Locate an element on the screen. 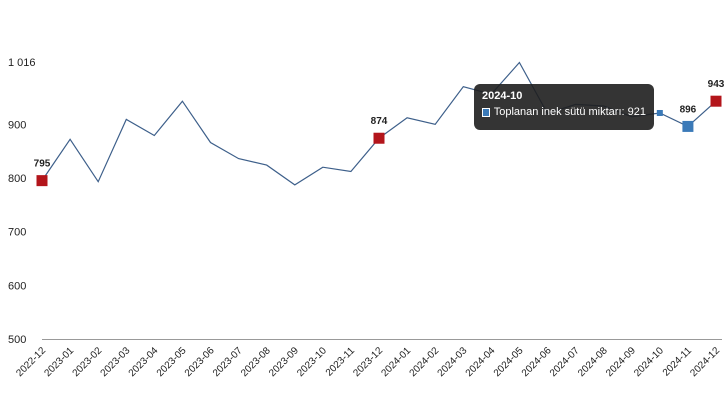 The image size is (728, 410). y-tick-label: 500 is located at coordinates (17, 340).